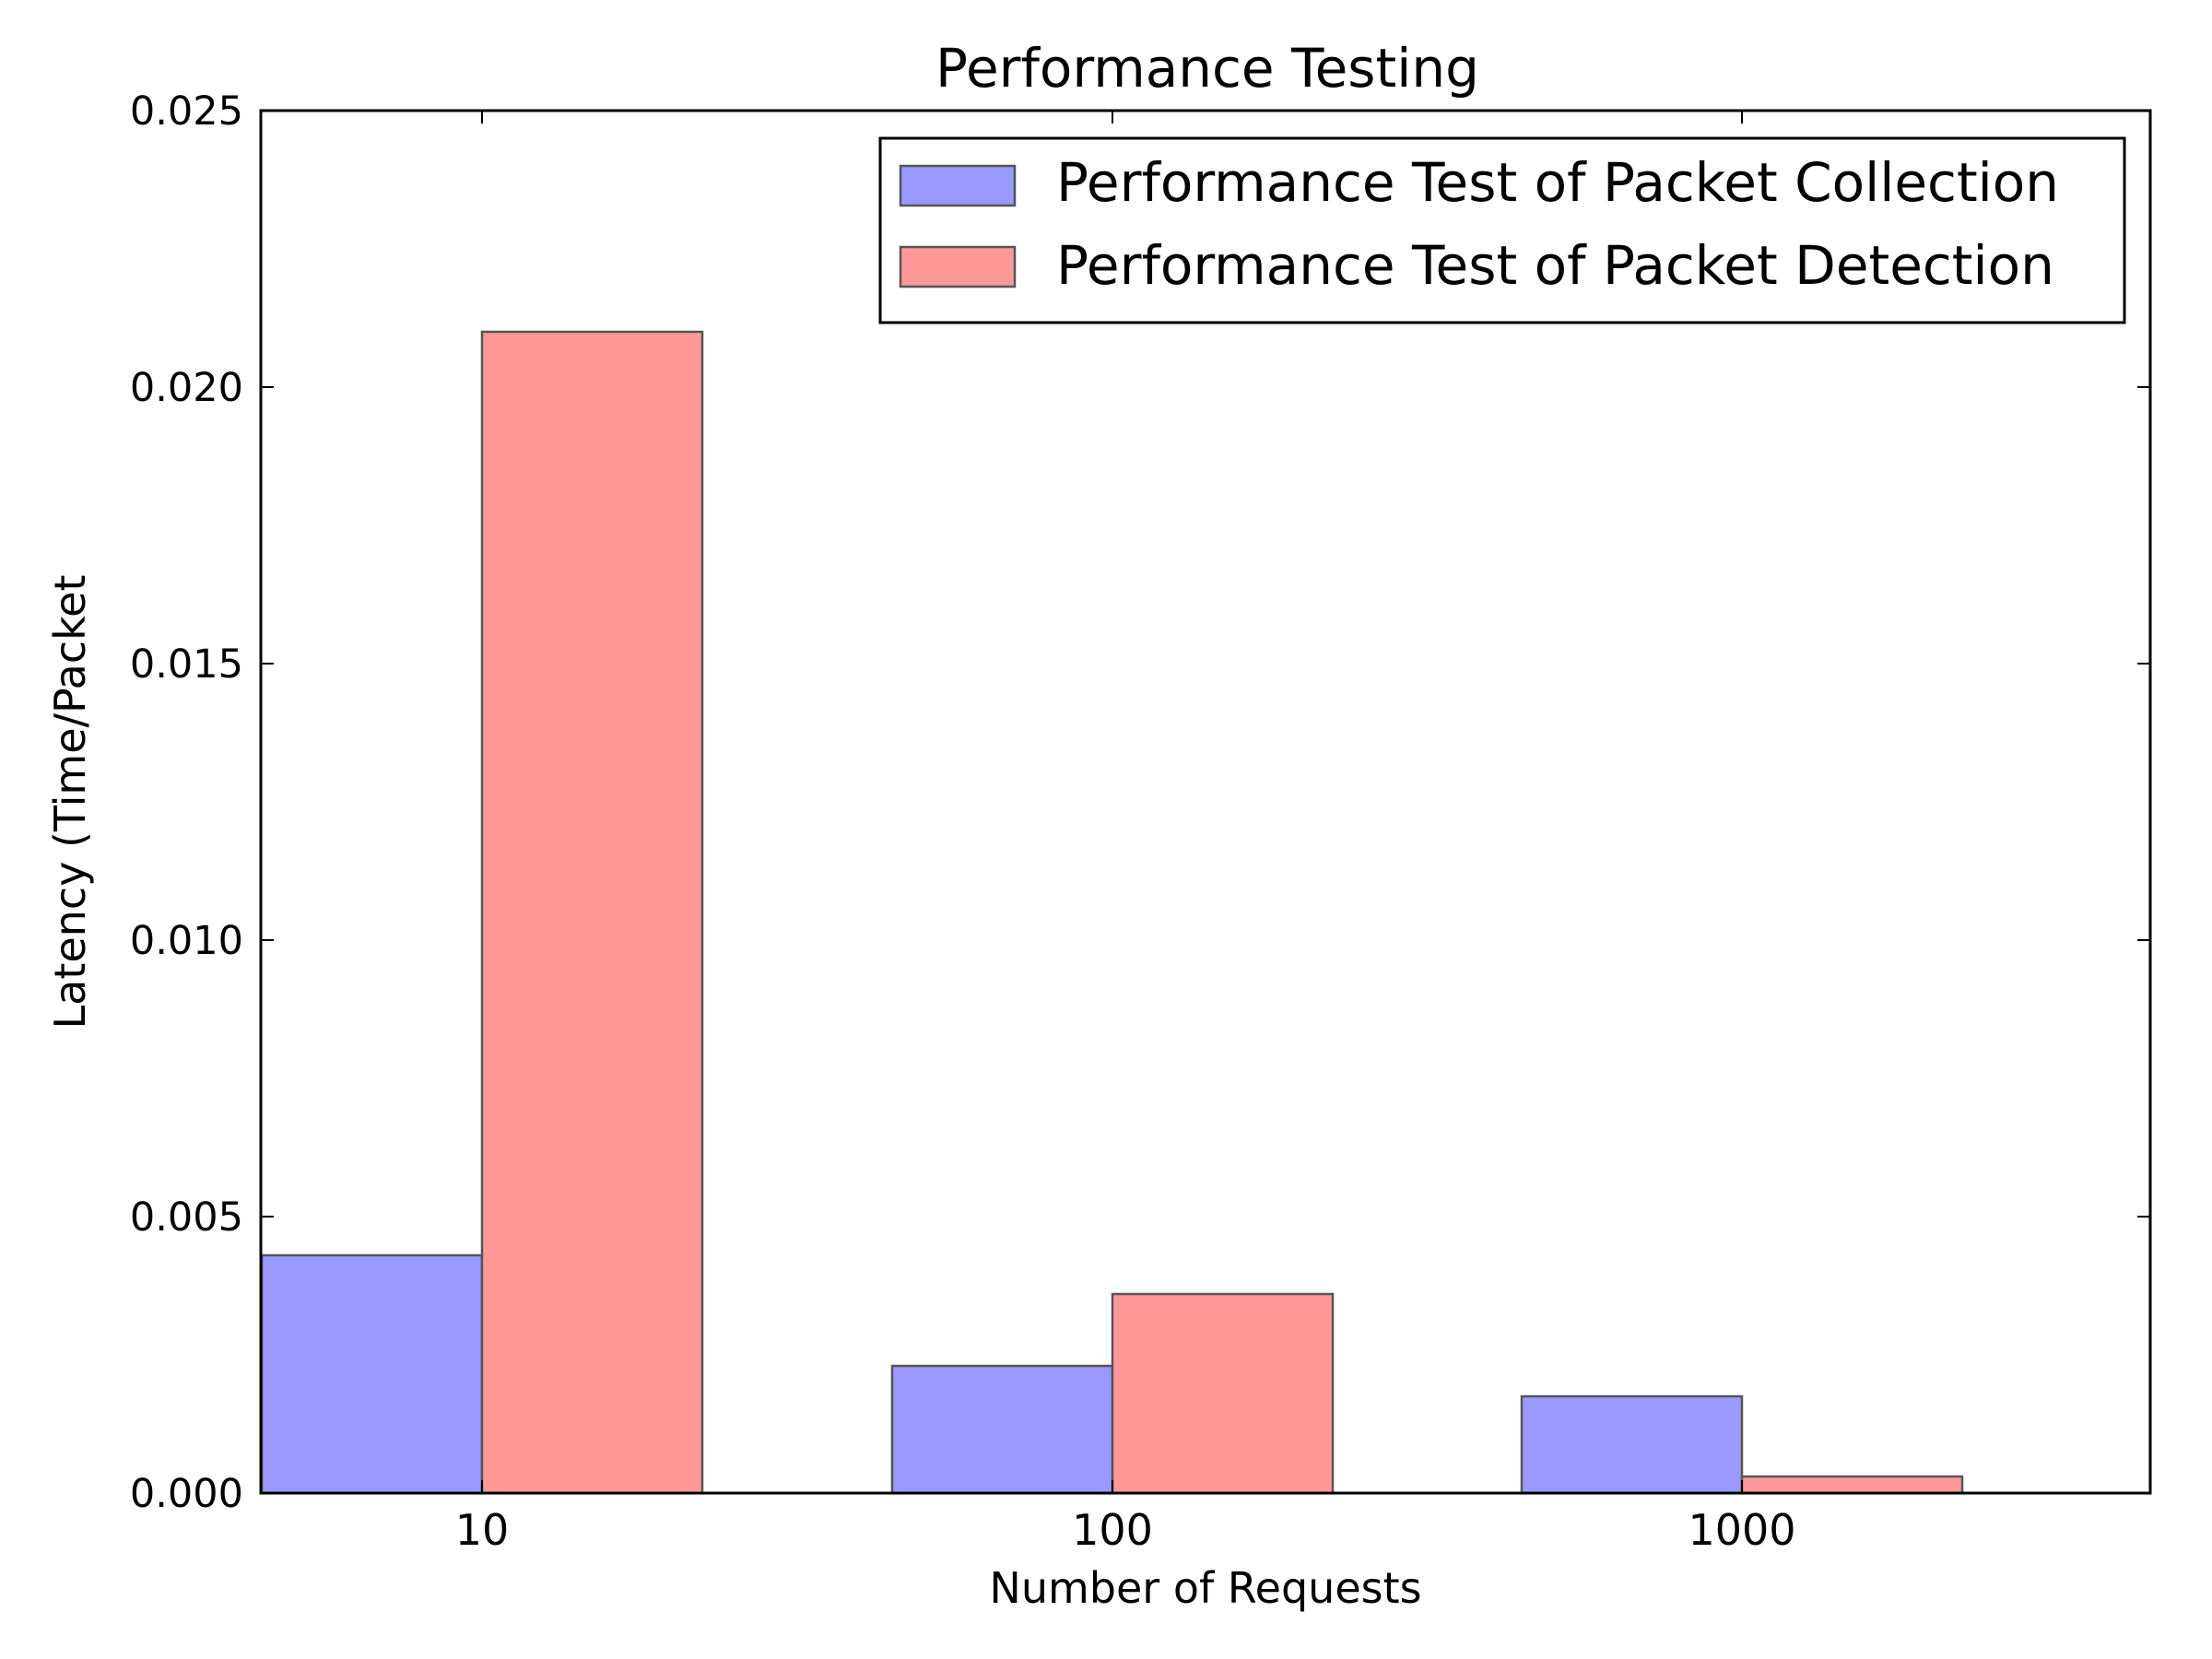 Image resolution: width=2212 pixels, height=1659 pixels. I want to click on y-tick-label-0: 0.000, so click(186, 1494).